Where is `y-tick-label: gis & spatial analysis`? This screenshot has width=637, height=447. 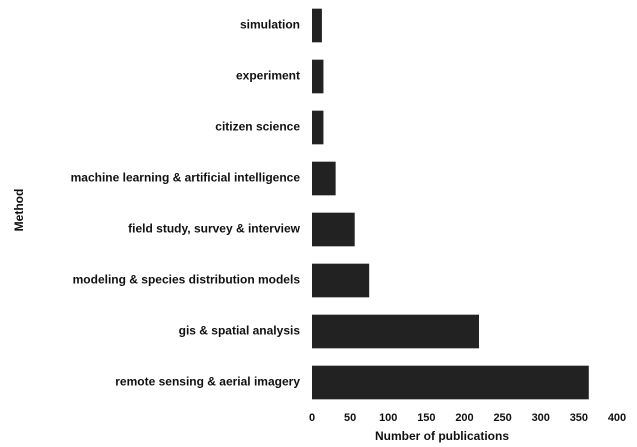
y-tick-label: gis & spatial analysis is located at coordinates (240, 331).